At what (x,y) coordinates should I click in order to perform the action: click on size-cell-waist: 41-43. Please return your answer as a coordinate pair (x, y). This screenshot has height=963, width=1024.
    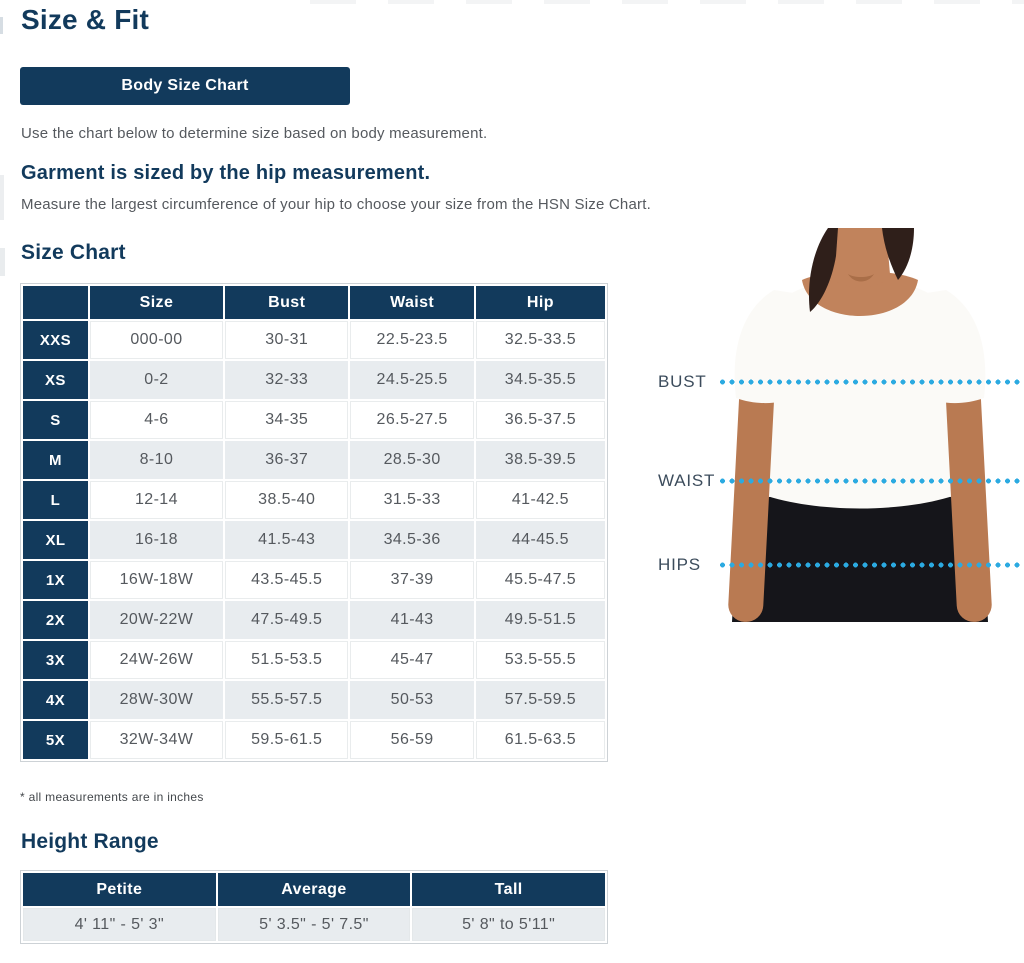
    Looking at the image, I should click on (412, 620).